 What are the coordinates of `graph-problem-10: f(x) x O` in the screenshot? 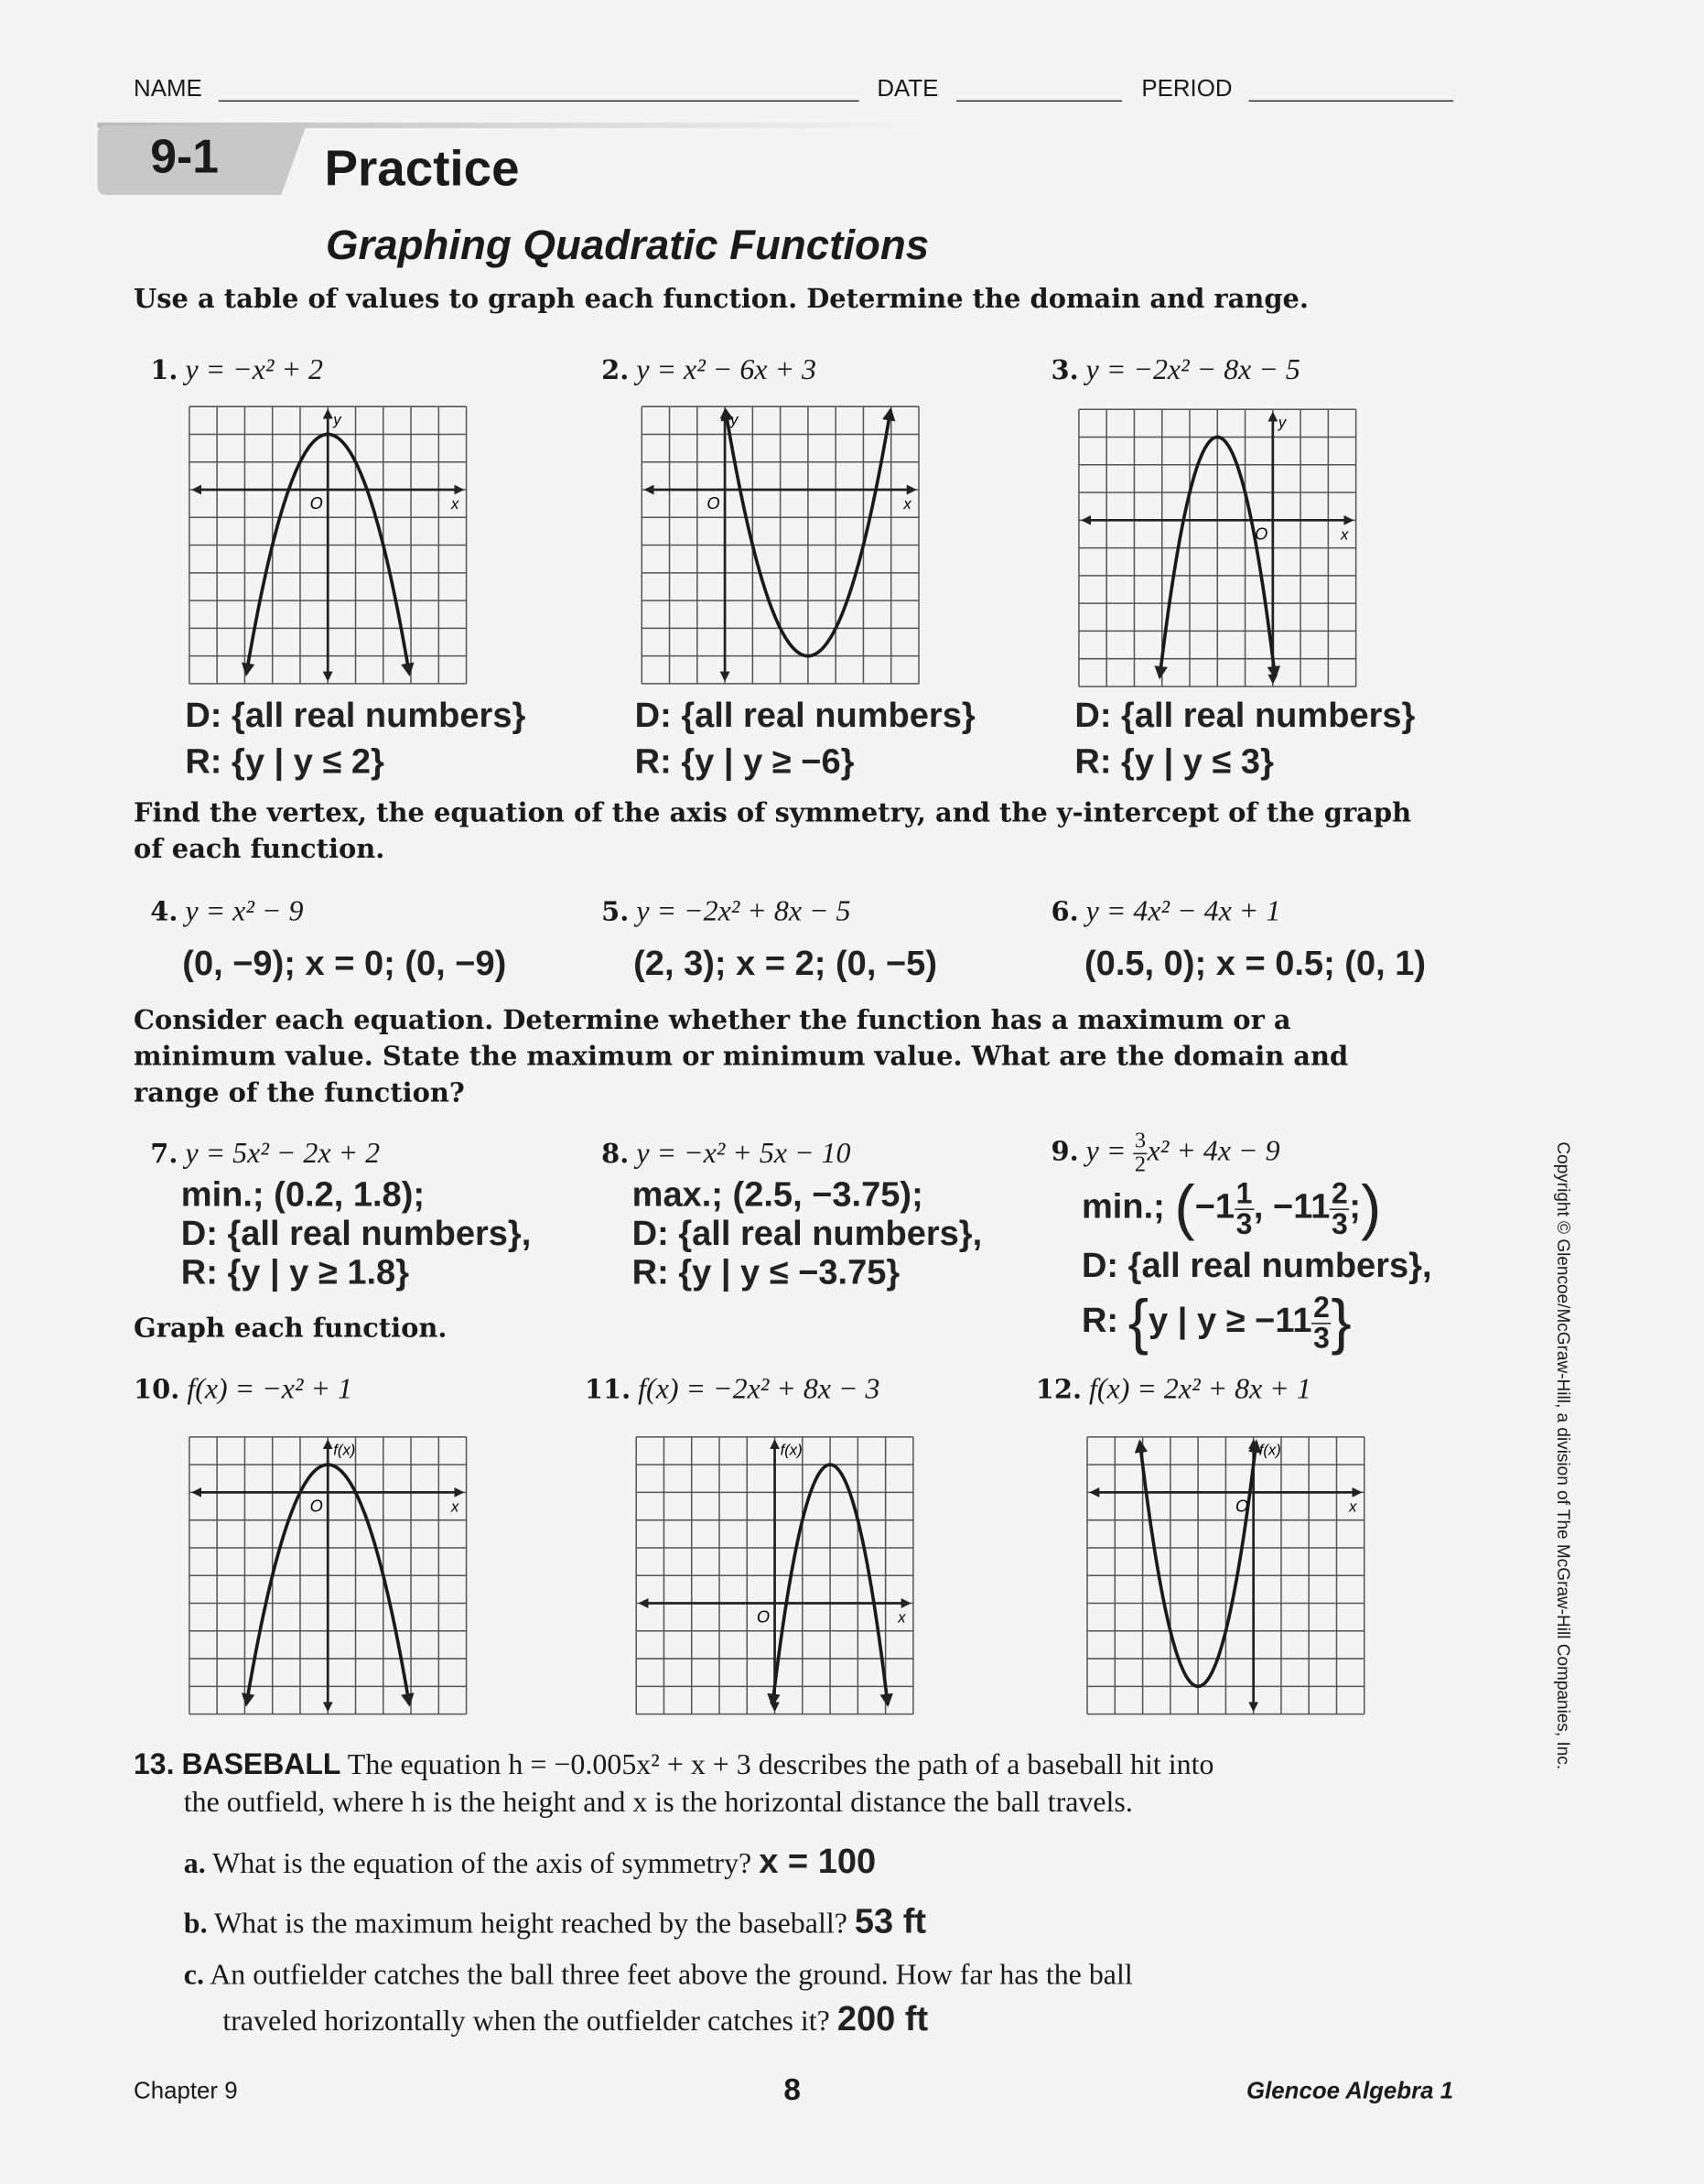 It's located at (329, 1575).